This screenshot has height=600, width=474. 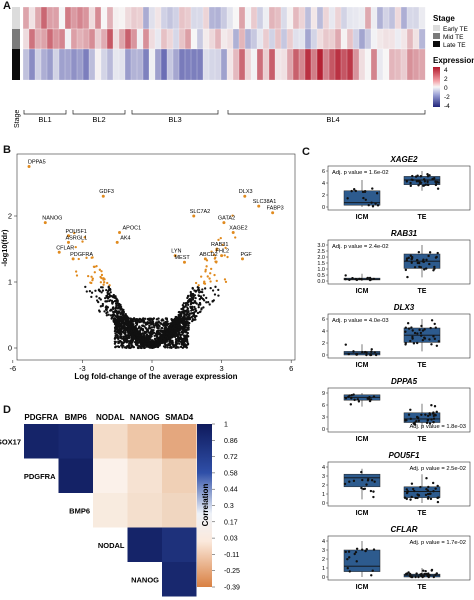 I want to click on cluster-brackets, so click(x=224, y=112).